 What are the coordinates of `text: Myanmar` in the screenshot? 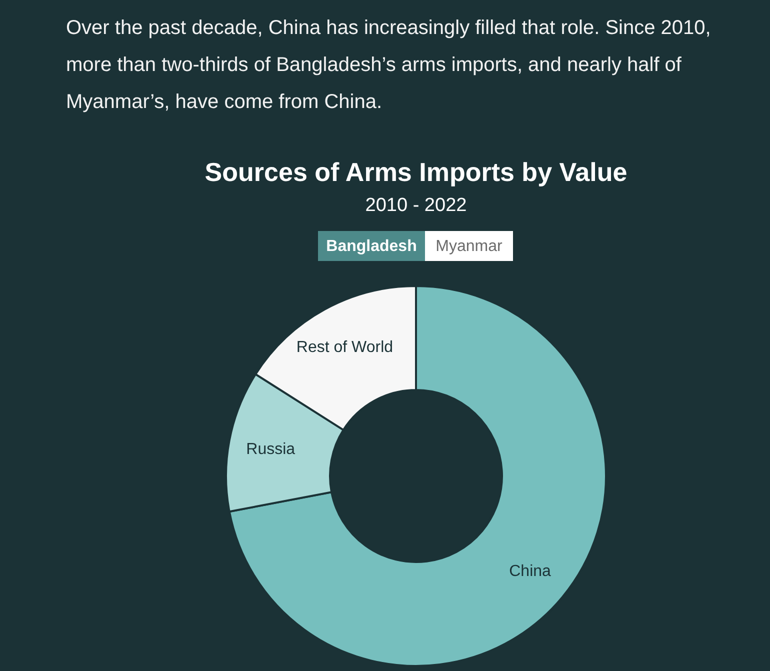 It's located at (470, 246).